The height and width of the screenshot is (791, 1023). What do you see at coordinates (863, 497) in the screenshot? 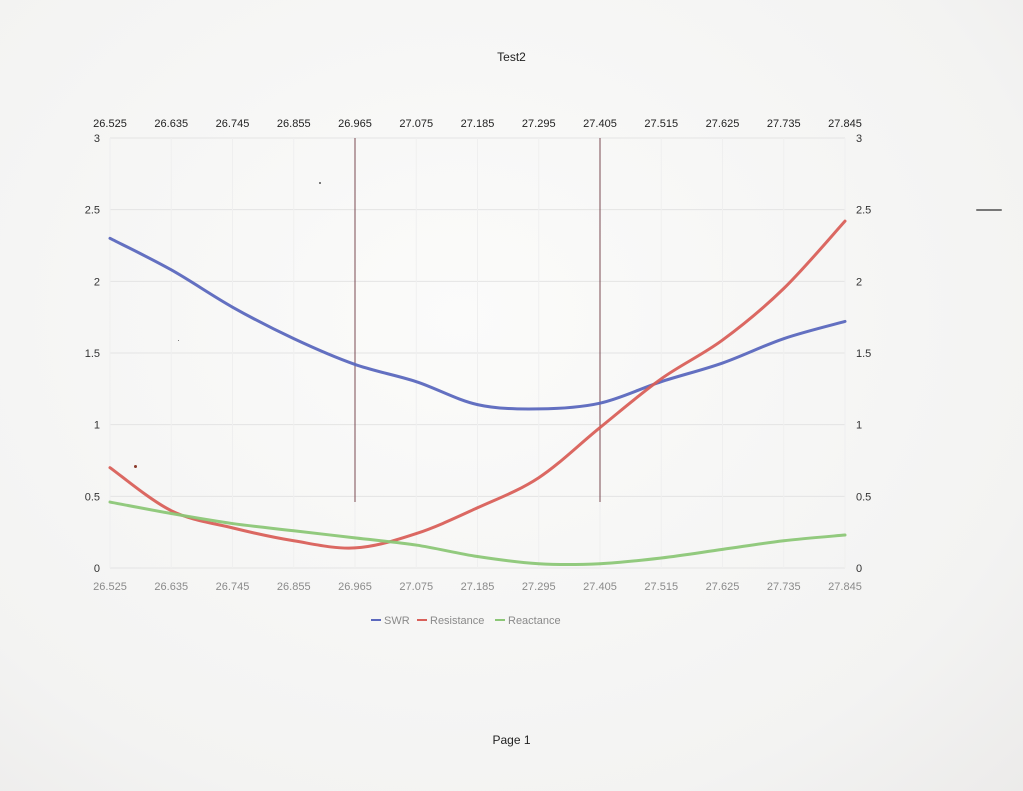
I see `y-tick-label-right: 0.5` at bounding box center [863, 497].